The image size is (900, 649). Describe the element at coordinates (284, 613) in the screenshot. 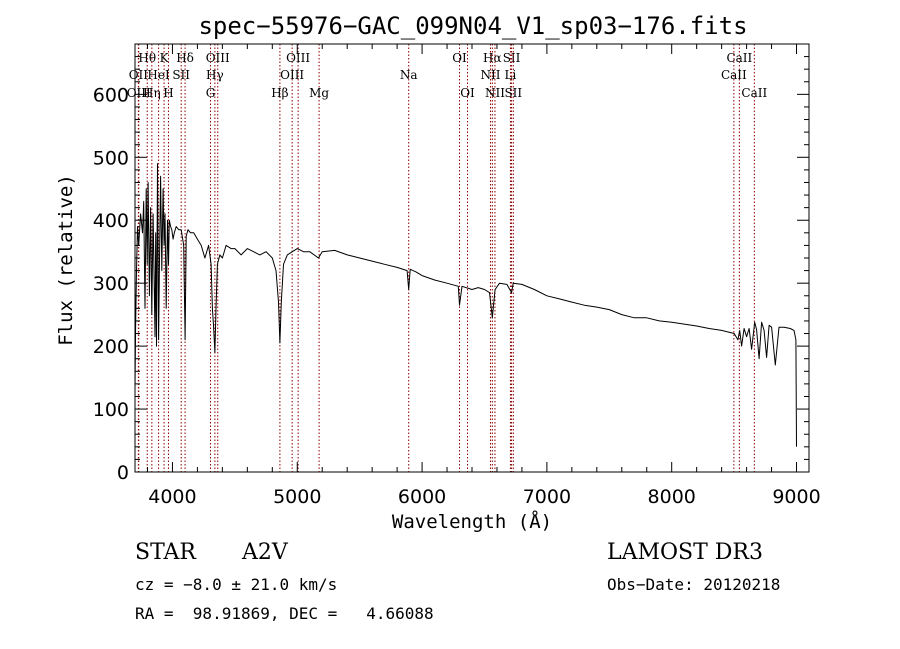

I see `ra-dec-coordinates: RA = 98.91869, DEC = 4.66088` at that location.